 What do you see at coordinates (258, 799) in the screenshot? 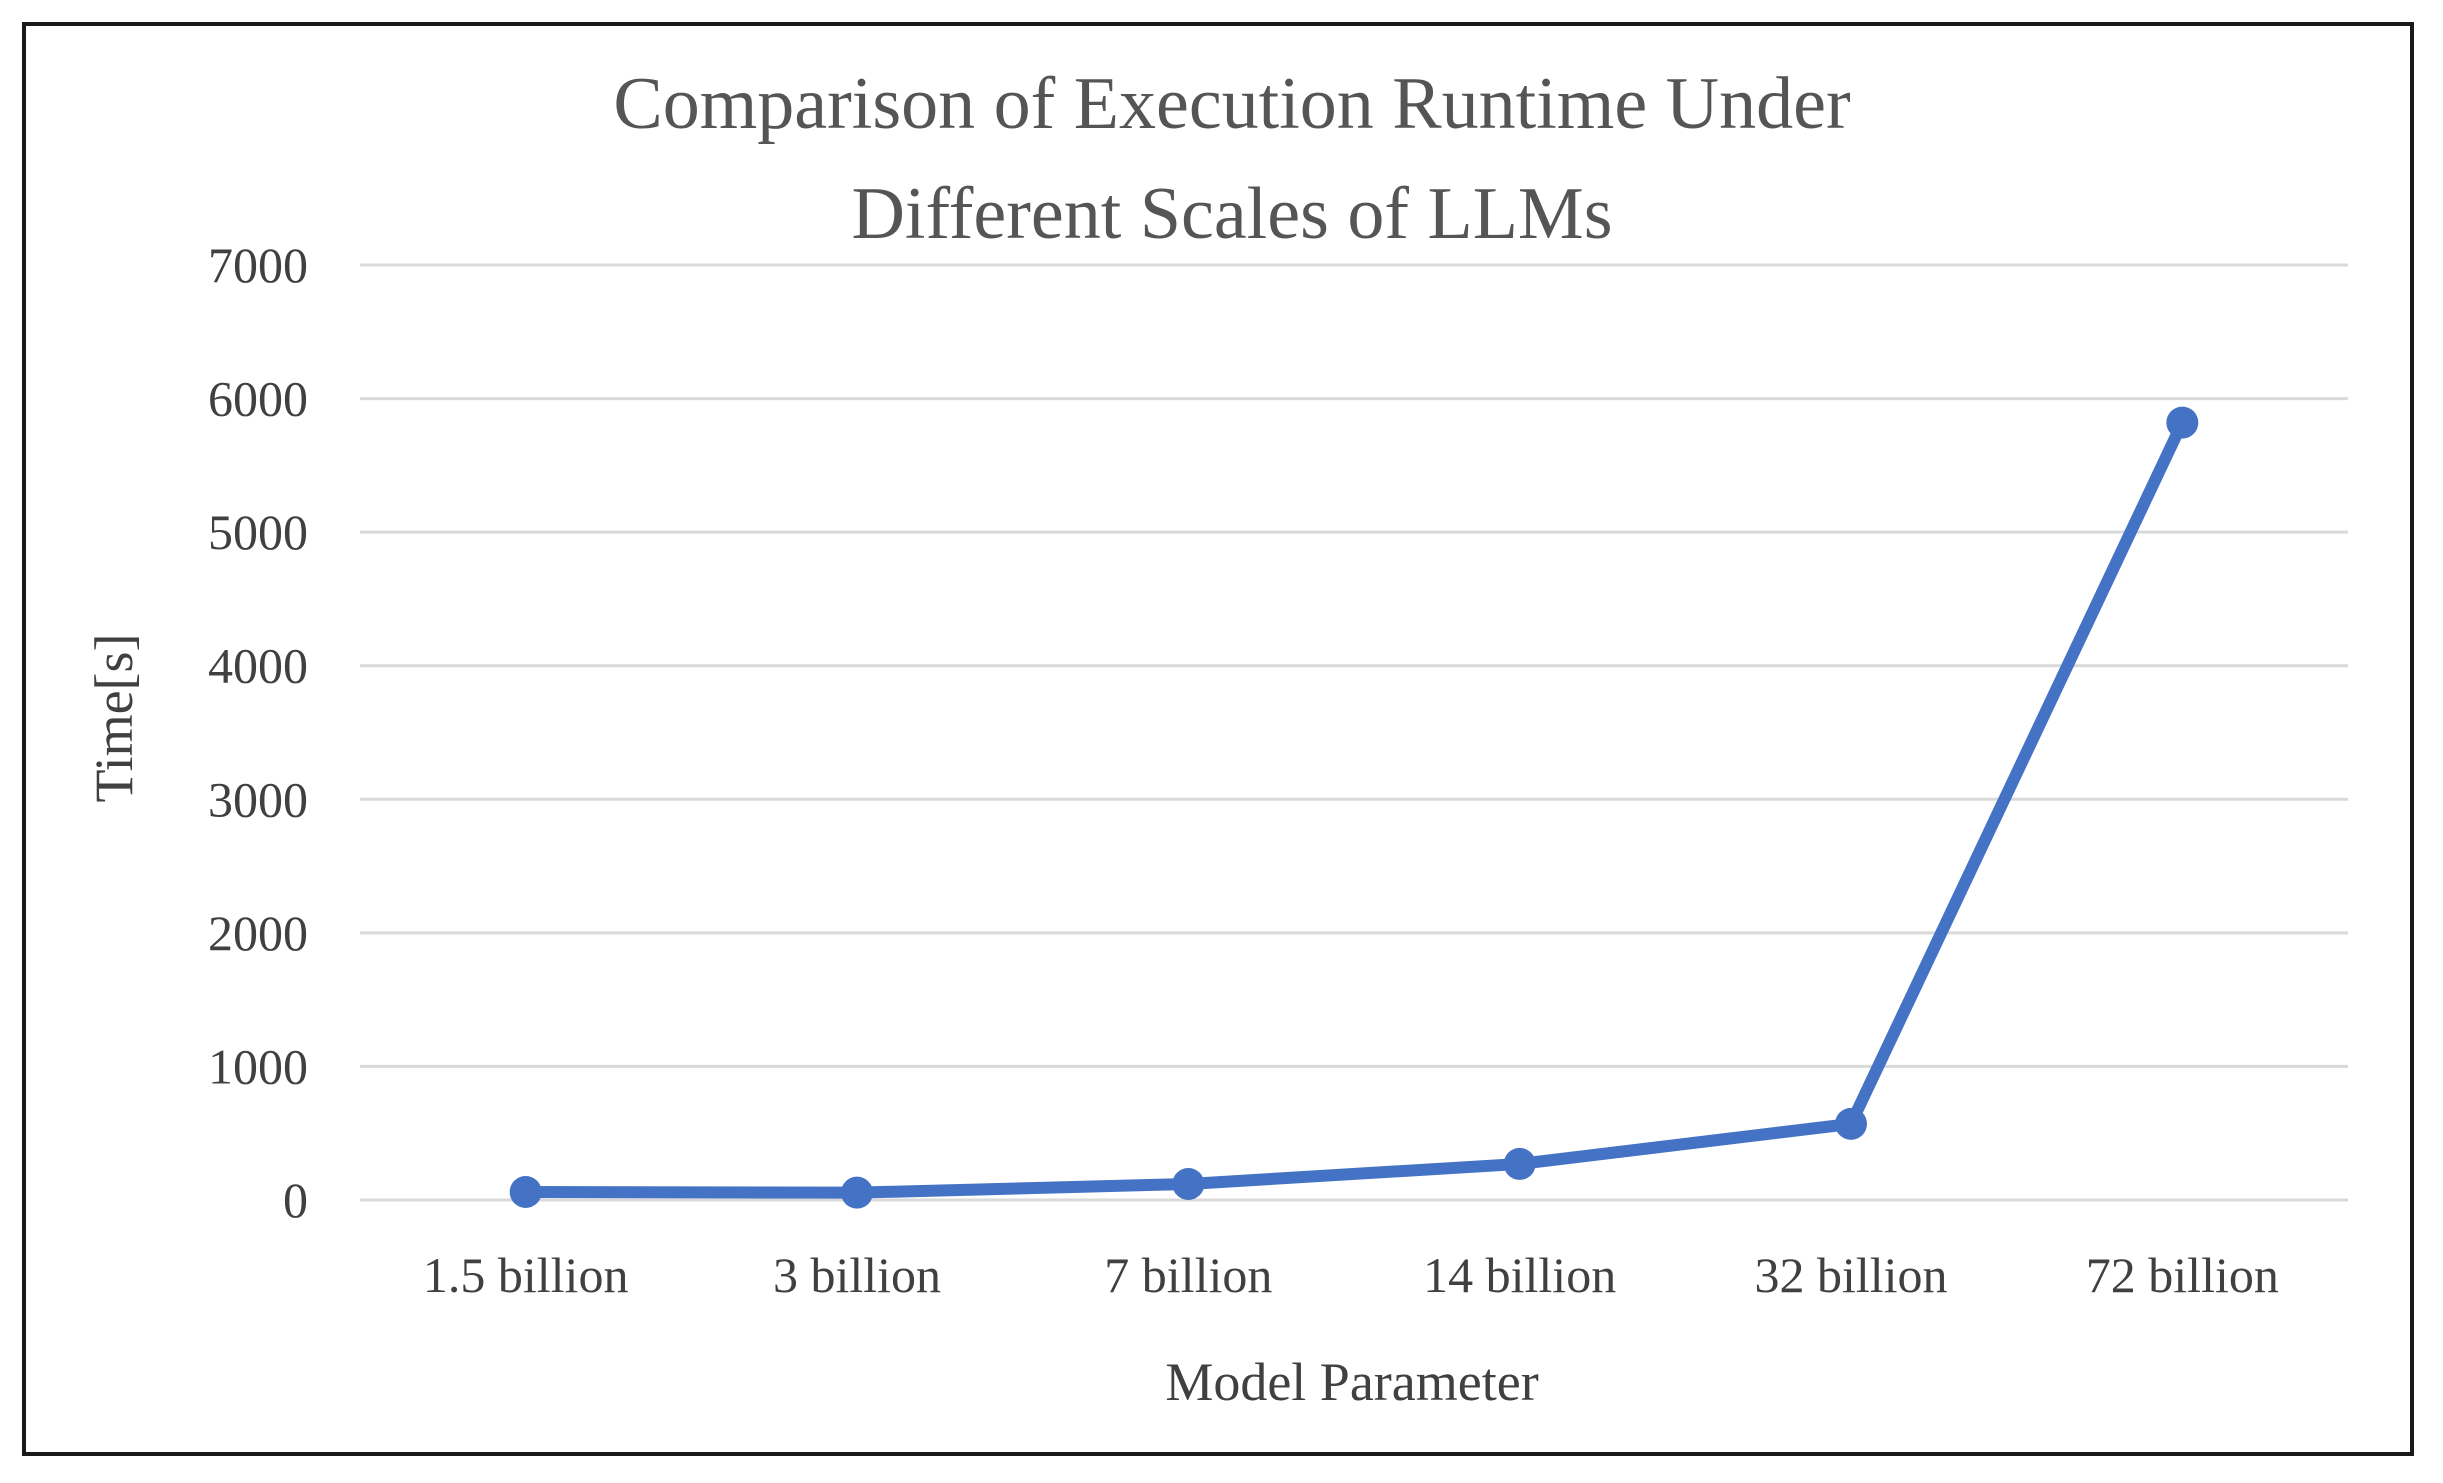
I see `y-tick-label: 3000` at bounding box center [258, 799].